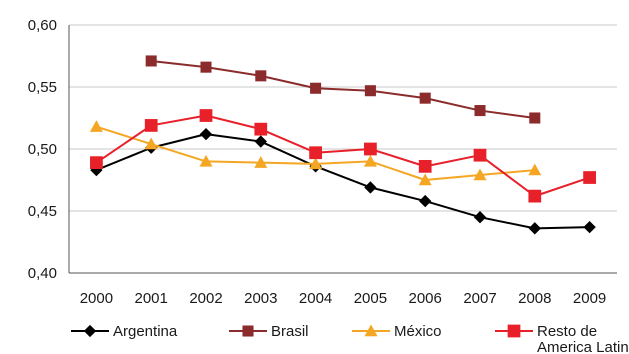 This screenshot has width=629, height=354. I want to click on y-tick-labels: 0,40 0,45 0,50 0,55 0,60, so click(42, 149).